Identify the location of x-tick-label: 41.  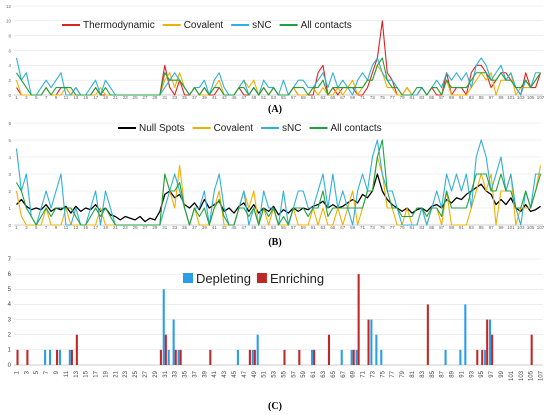
(215, 373).